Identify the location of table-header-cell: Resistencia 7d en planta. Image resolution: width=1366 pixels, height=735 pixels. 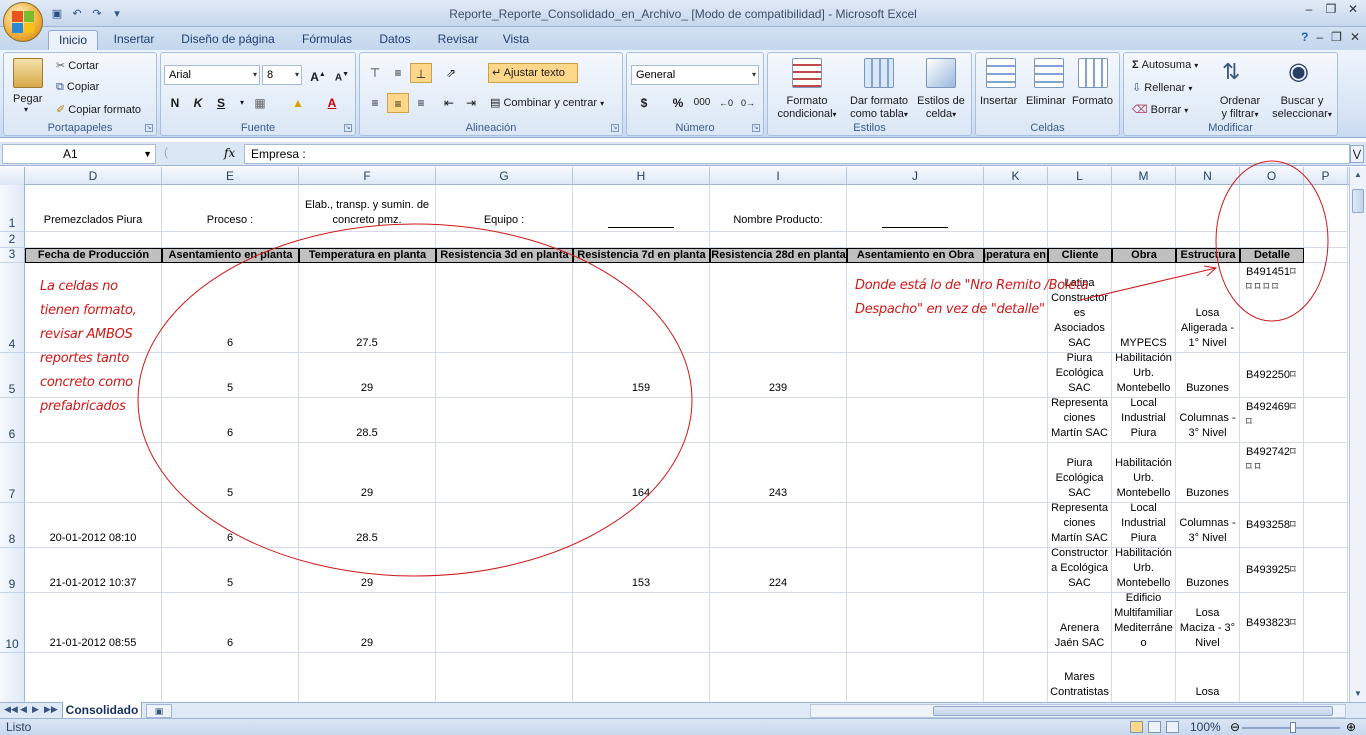
(641, 255).